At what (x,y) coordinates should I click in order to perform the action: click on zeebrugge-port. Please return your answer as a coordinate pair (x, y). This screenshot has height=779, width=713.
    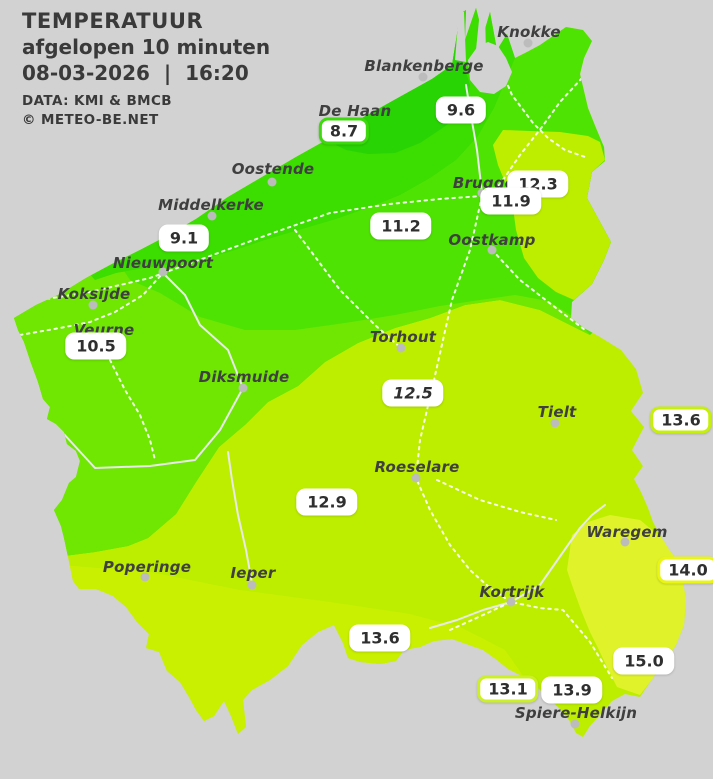
    Looking at the image, I should click on (483, 52).